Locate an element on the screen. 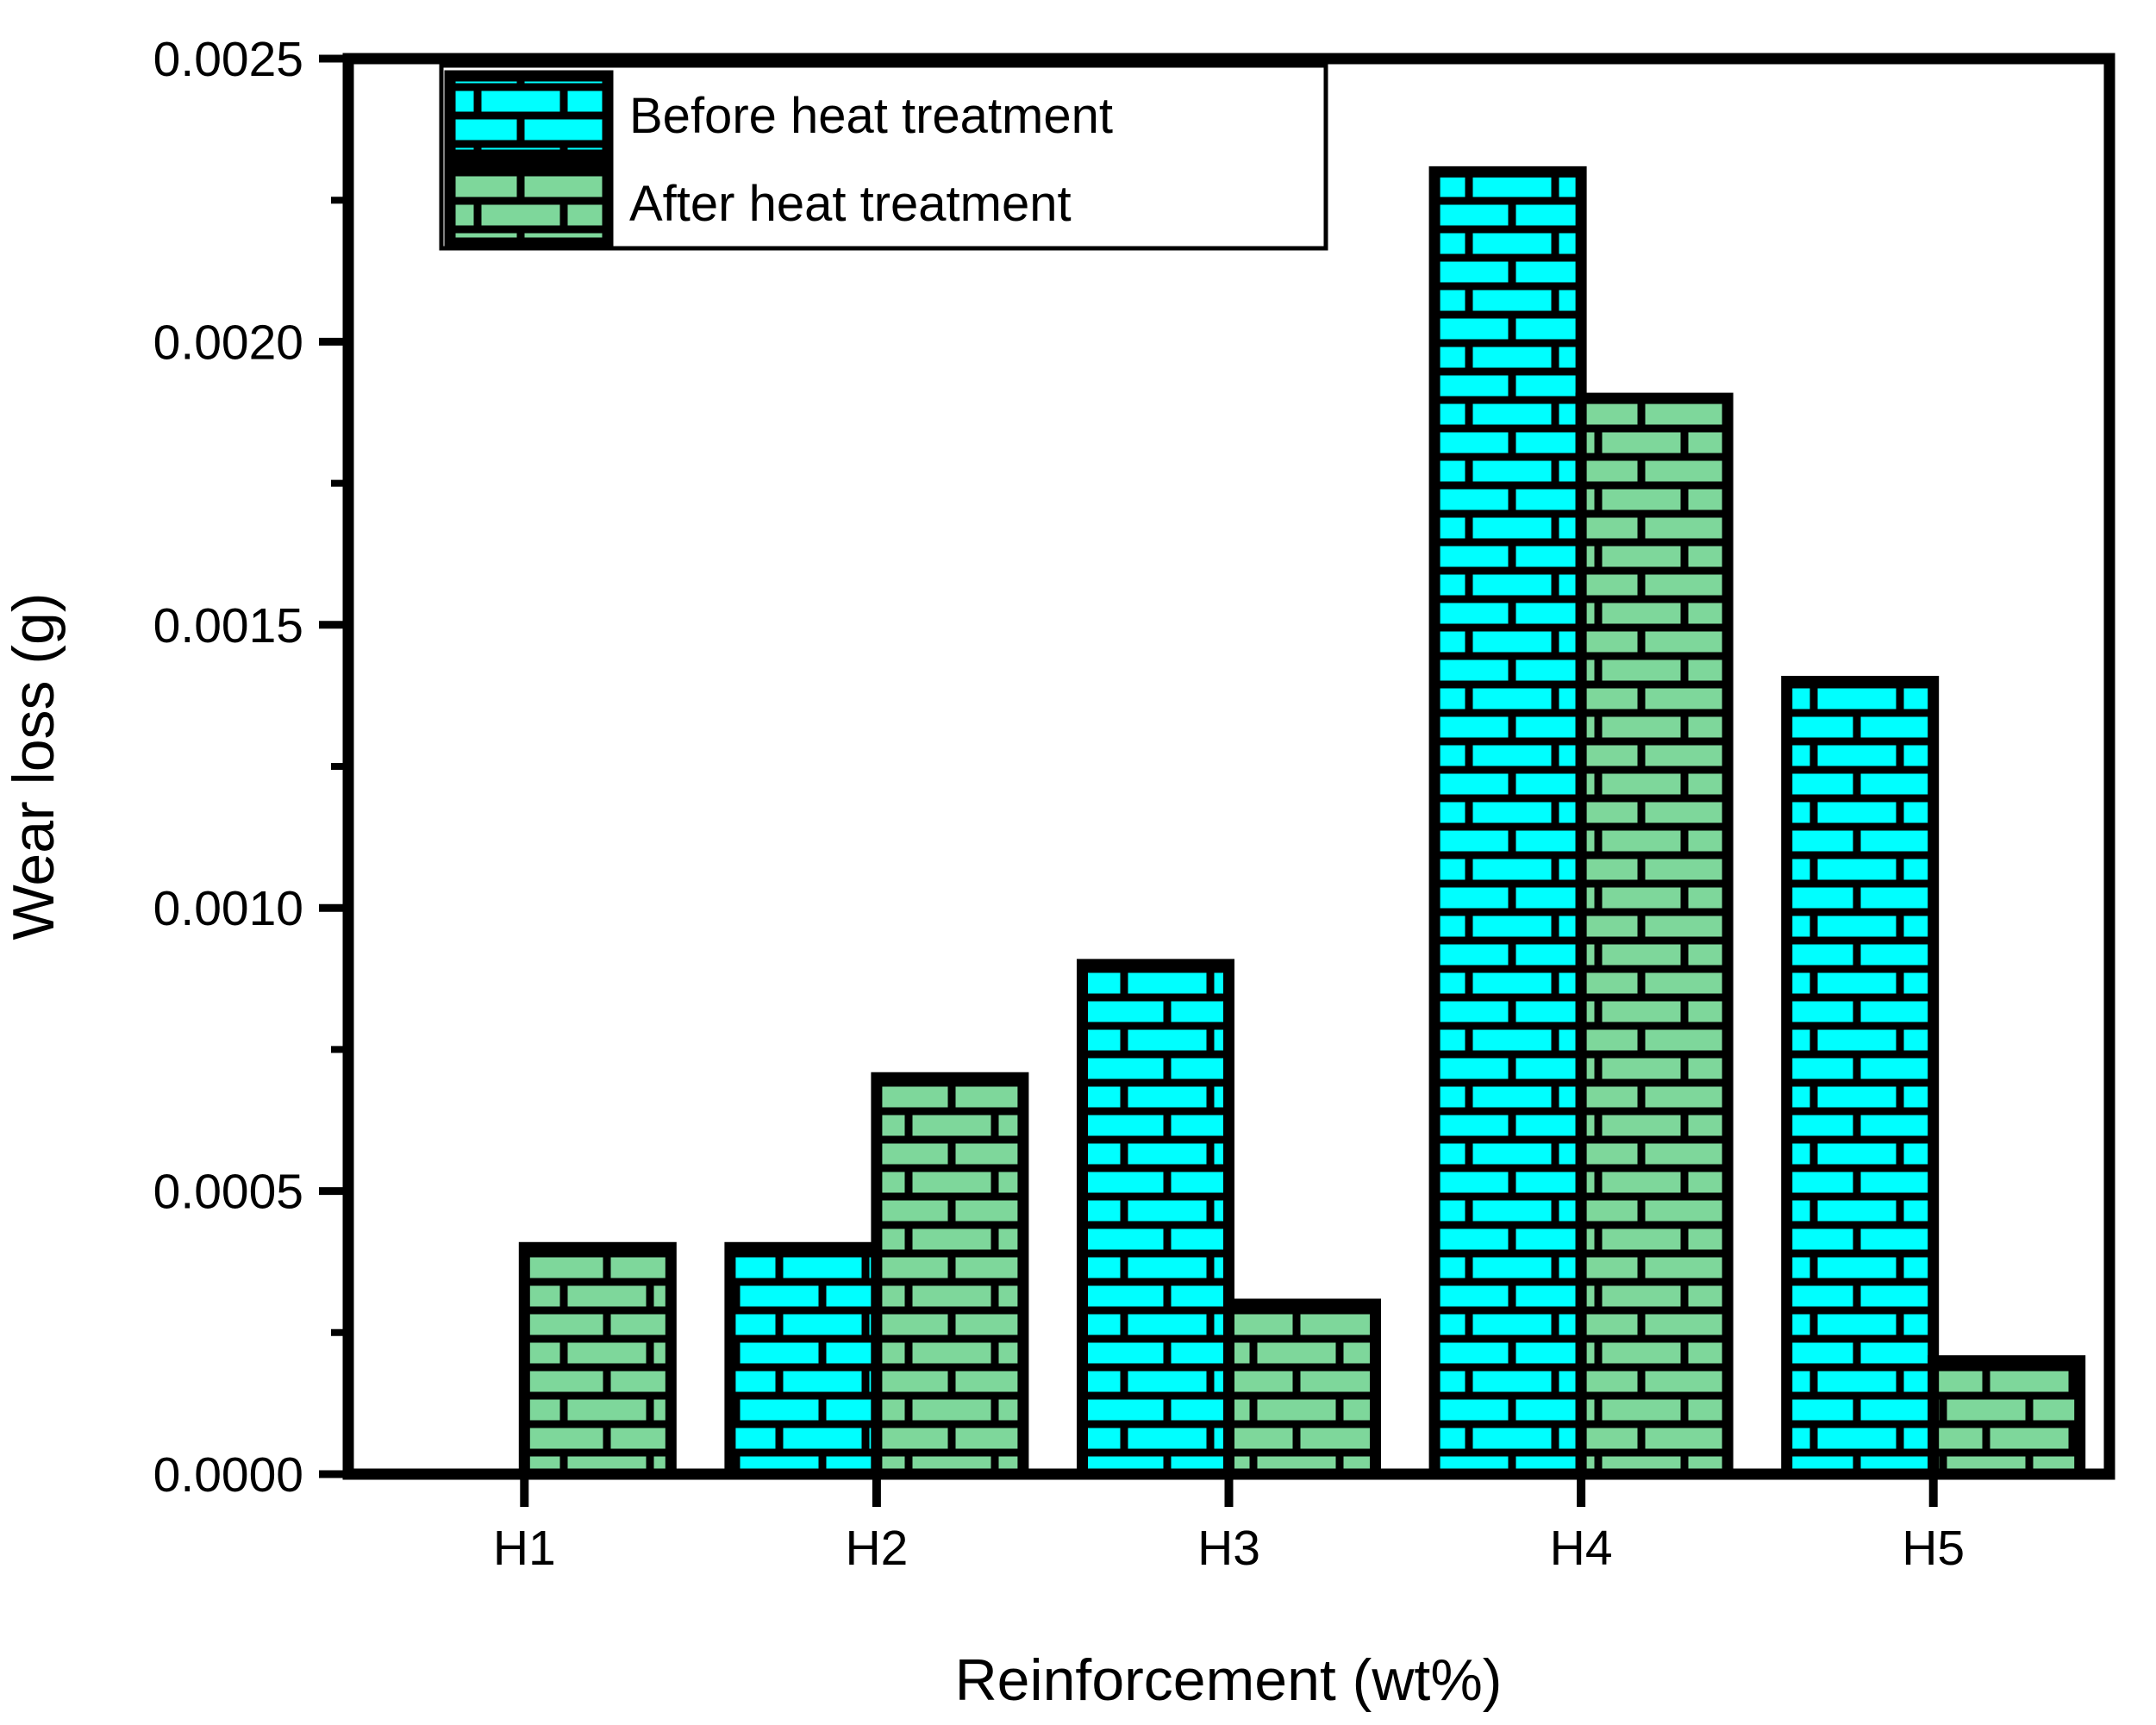 Image resolution: width=2156 pixels, height=1725 pixels. x-axis-title: Reinforcement (wt%) is located at coordinates (1229, 1680).